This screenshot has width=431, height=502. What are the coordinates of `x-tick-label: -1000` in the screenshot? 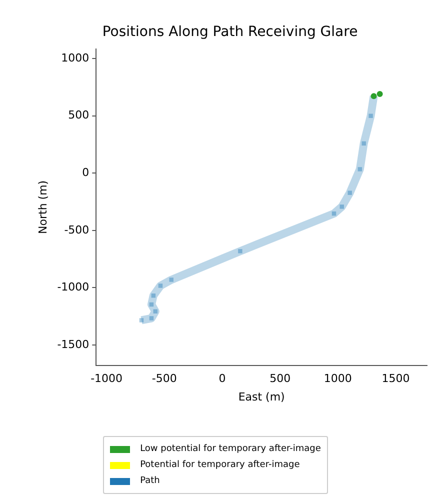 It's located at (106, 379).